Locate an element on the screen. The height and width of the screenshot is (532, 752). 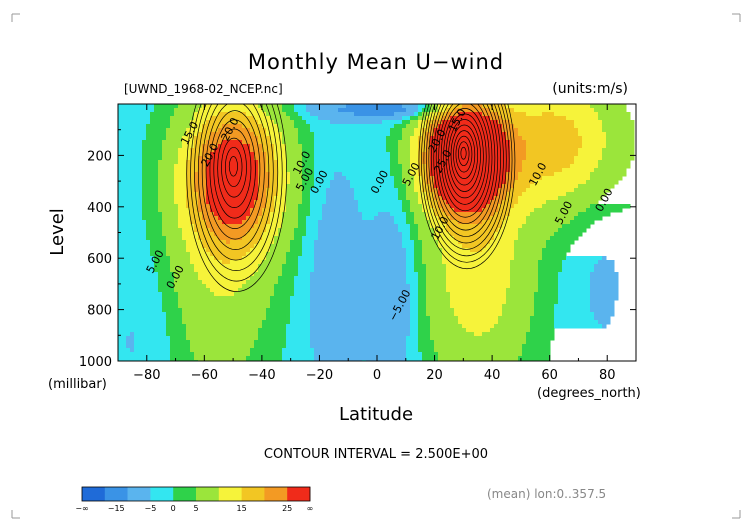
colorbar-swatch is located at coordinates (116, 494).